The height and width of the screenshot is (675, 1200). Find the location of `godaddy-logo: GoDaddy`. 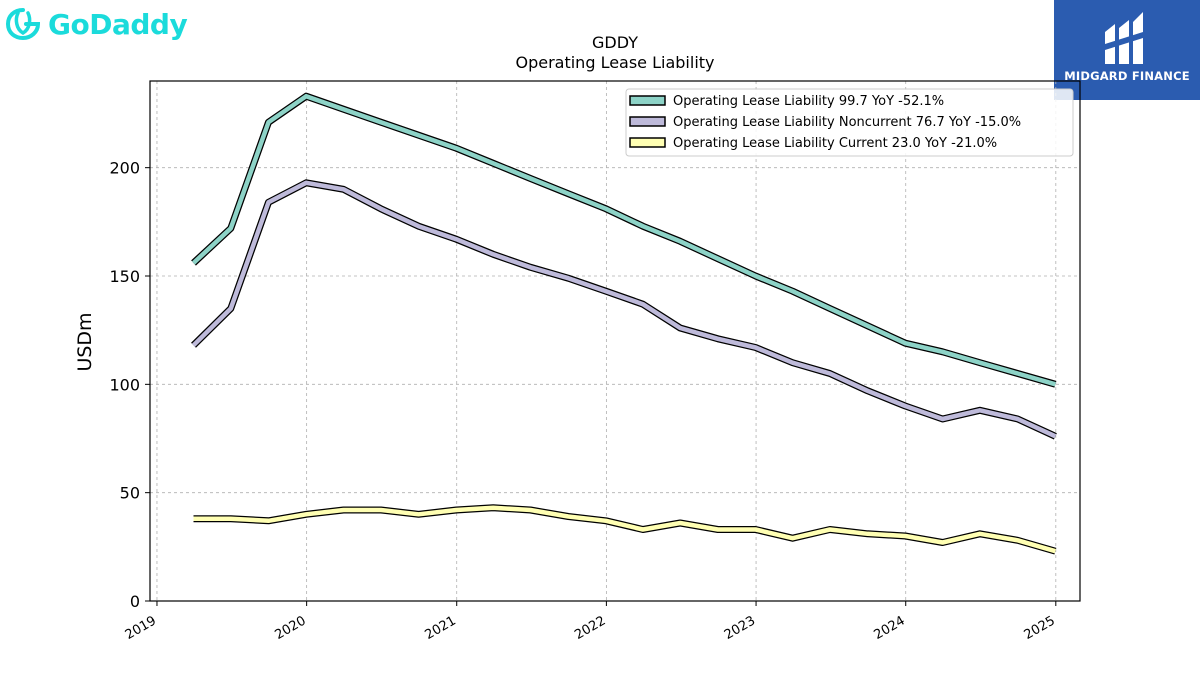

godaddy-logo: GoDaddy is located at coordinates (96, 24).